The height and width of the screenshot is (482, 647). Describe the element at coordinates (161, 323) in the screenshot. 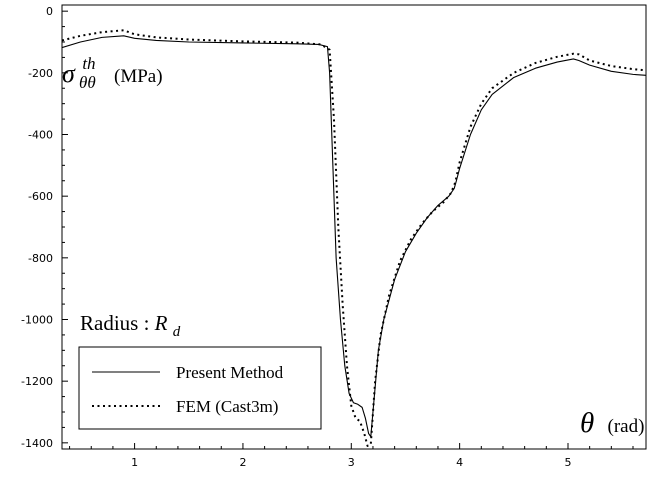

I see `radius-annotation-symbol: R` at that location.